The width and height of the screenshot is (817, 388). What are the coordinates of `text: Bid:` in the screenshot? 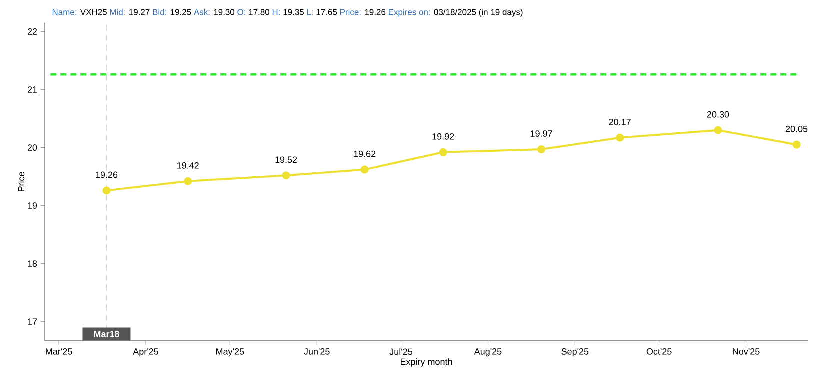 It's located at (159, 12).